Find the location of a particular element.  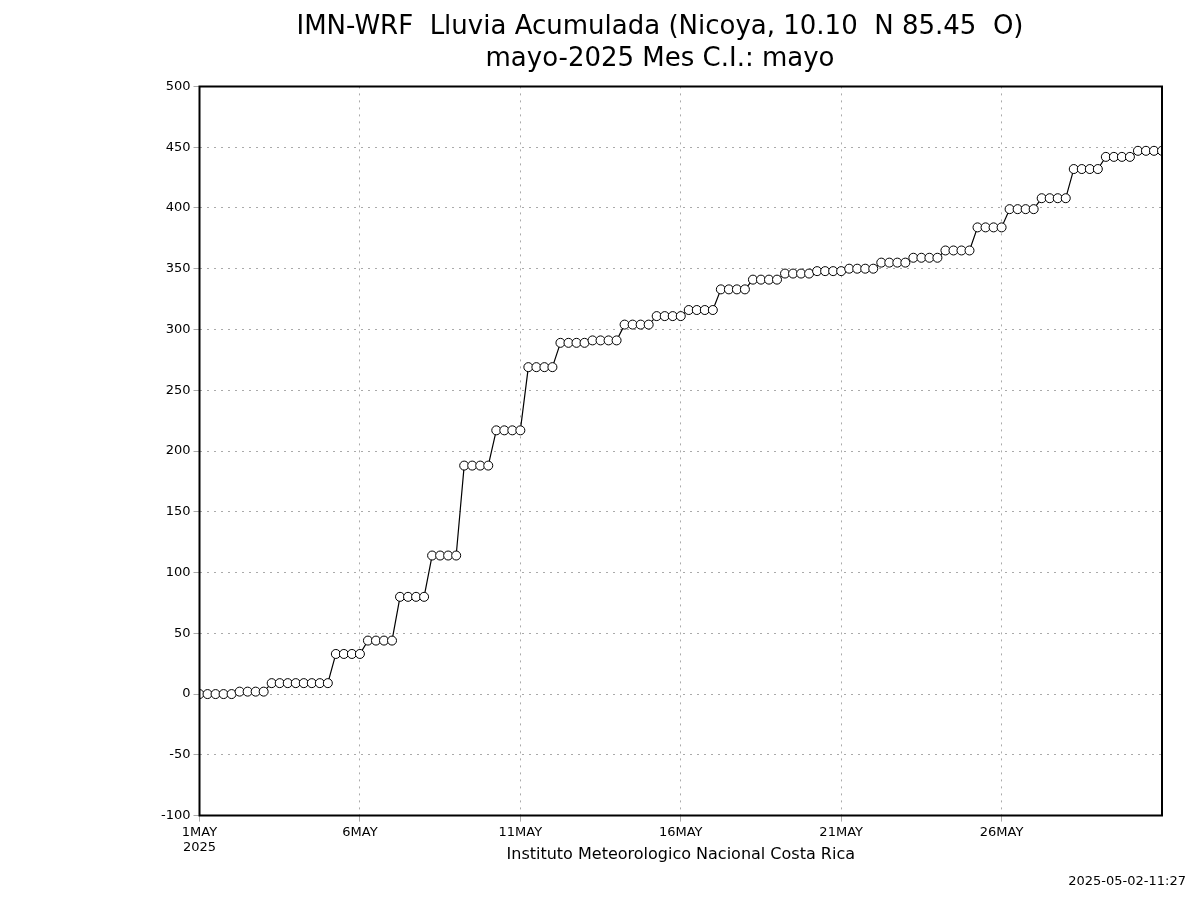

y-tick-label: 250 is located at coordinates (178, 389).